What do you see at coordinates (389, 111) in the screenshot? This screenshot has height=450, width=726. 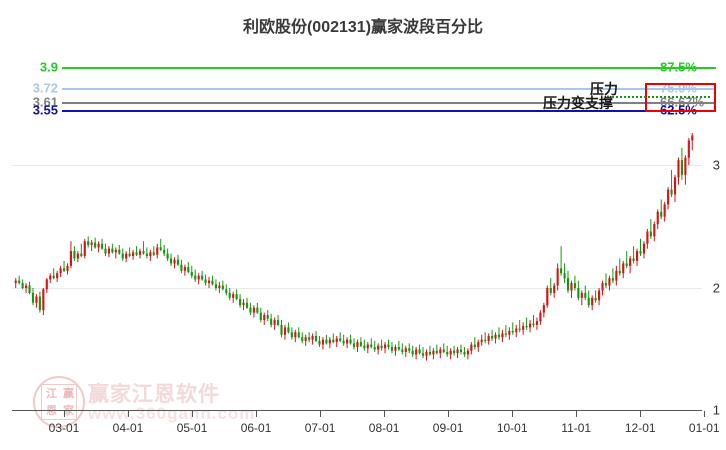 I see `level-line-62.5` at bounding box center [389, 111].